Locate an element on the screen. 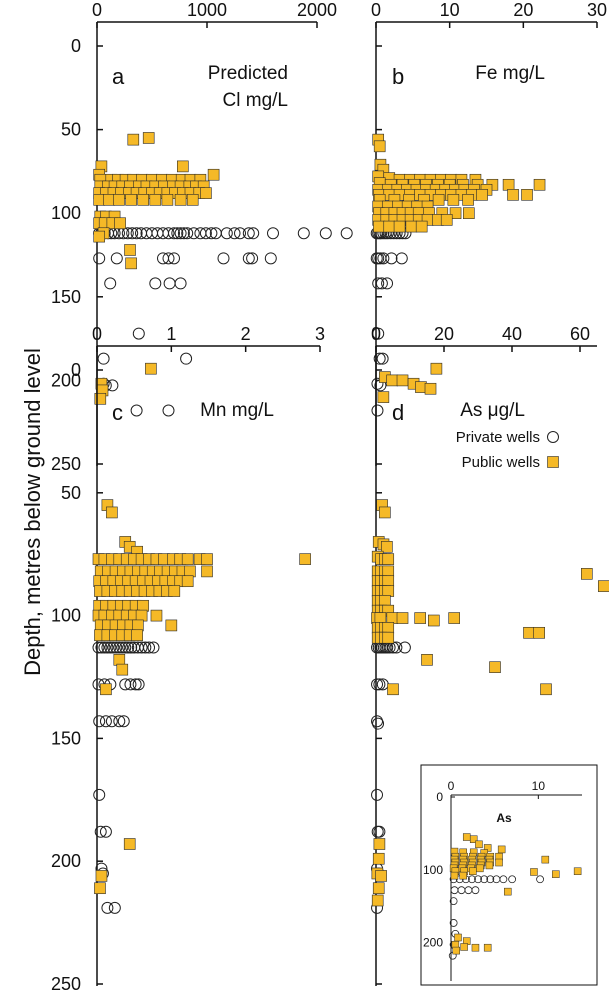 This screenshot has height=994, width=609. x-tick-label: 20 is located at coordinates (523, 10).